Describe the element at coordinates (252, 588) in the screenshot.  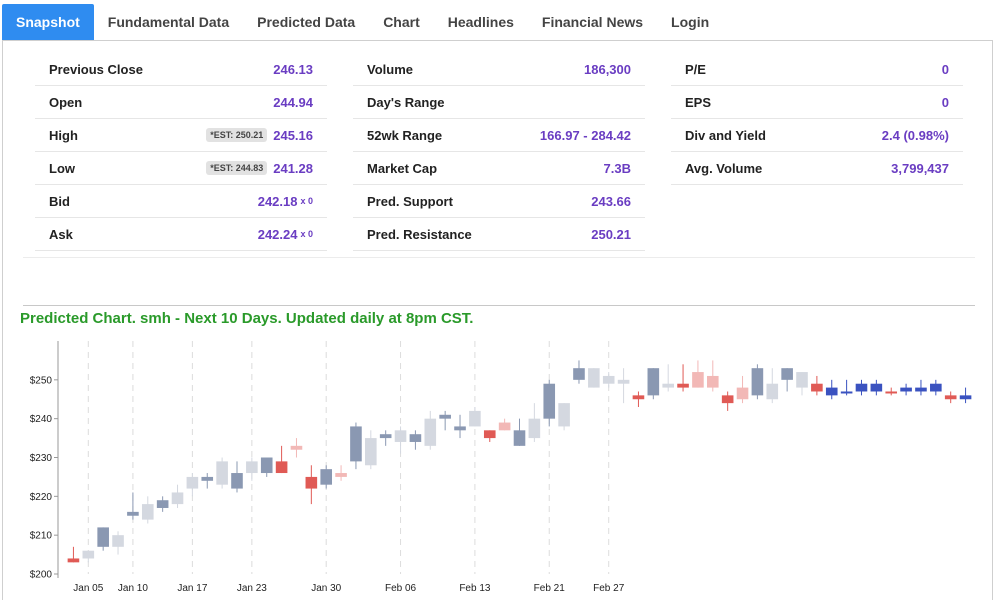
I see `x-tick-label: Jan 23` at that location.